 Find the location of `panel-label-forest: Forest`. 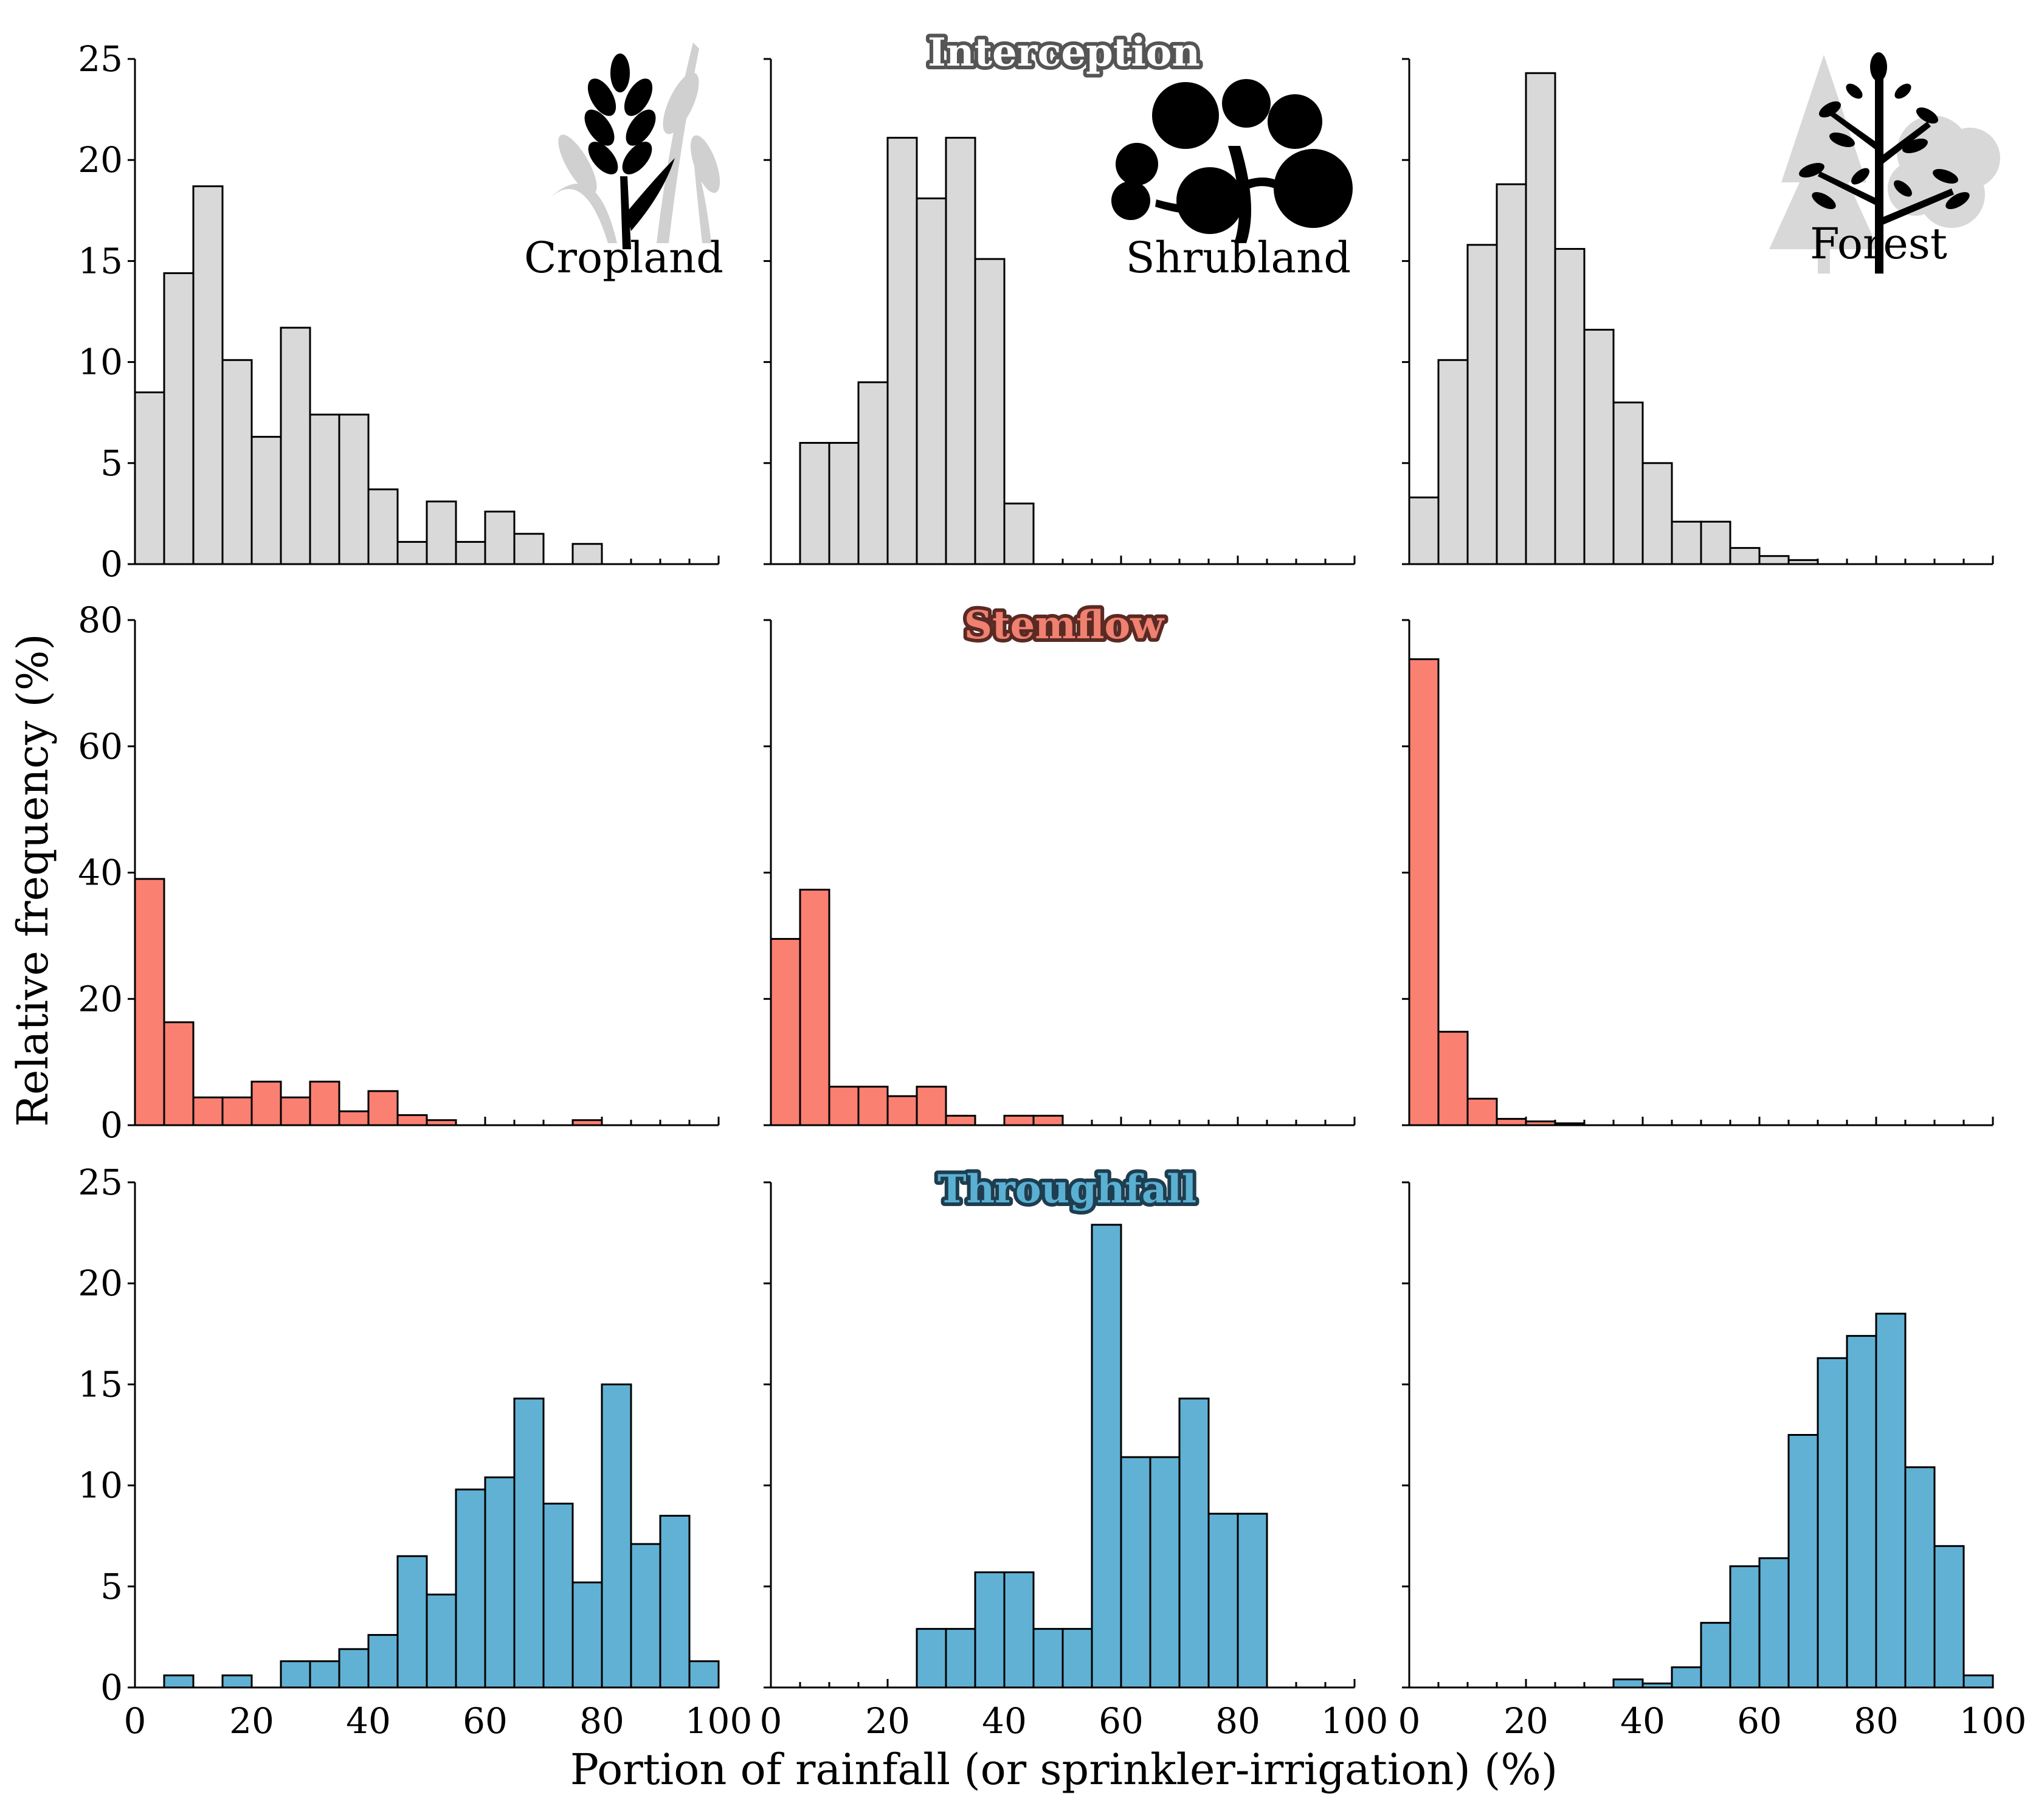

panel-label-forest: Forest is located at coordinates (1878, 244).